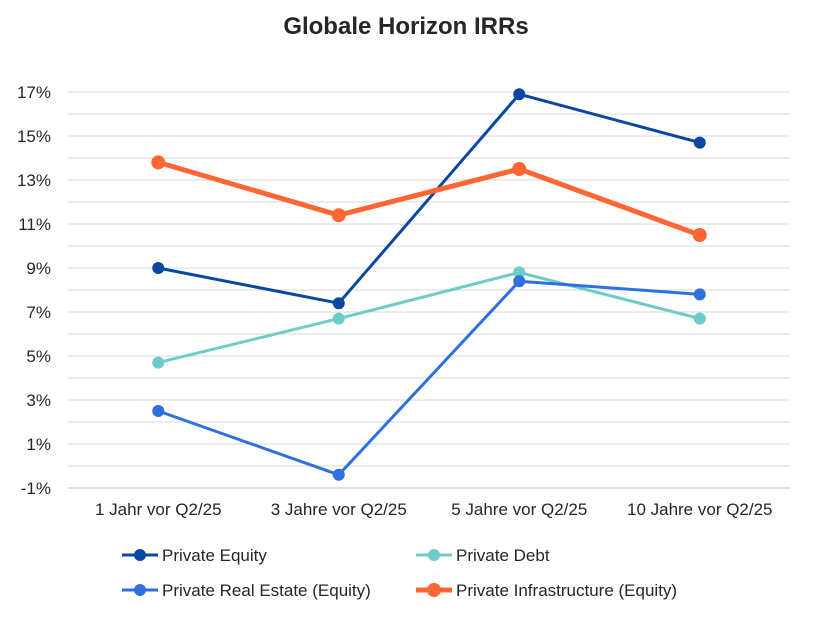  I want to click on y-tick-label: 11%, so click(34, 224).